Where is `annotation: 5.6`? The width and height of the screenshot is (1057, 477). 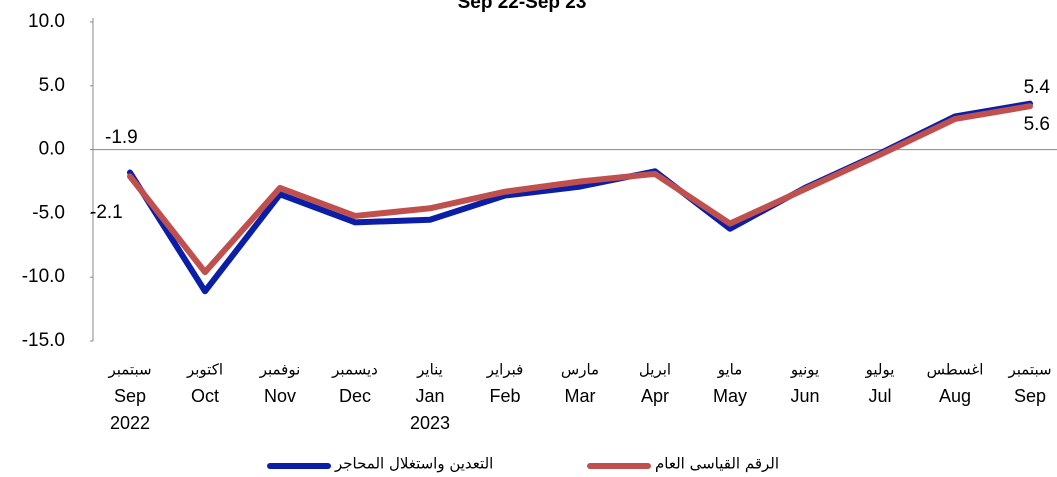 annotation: 5.6 is located at coordinates (1037, 124).